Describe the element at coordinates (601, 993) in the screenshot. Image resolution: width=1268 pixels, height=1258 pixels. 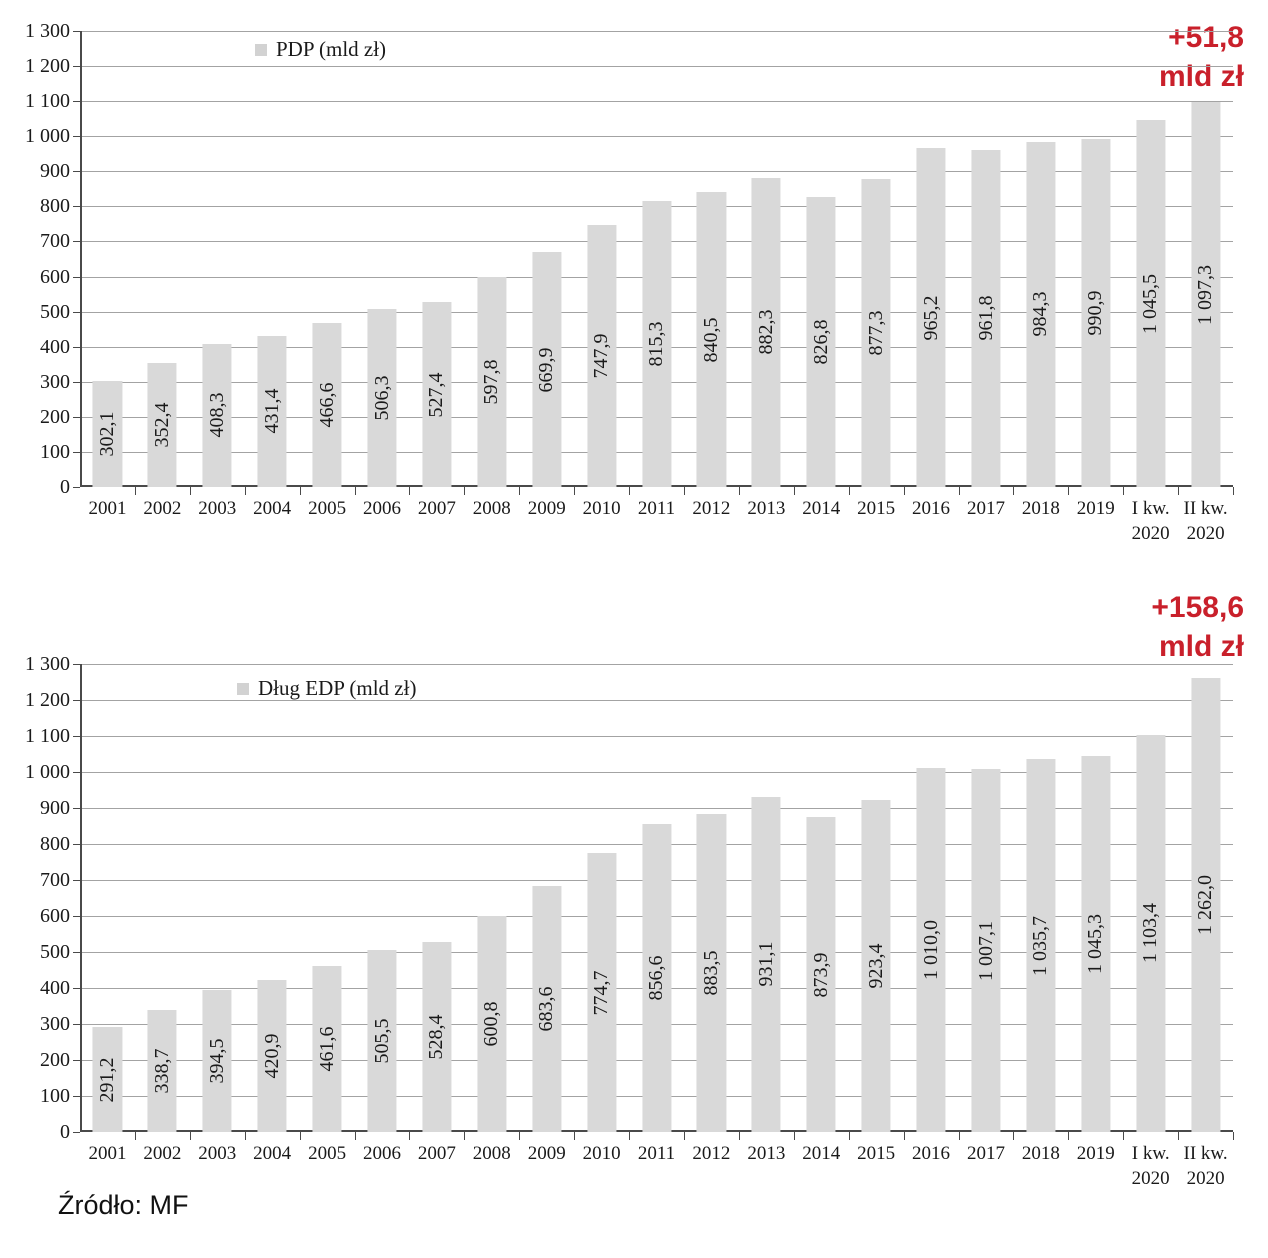
I see `bar-value-label: 774,7` at that location.